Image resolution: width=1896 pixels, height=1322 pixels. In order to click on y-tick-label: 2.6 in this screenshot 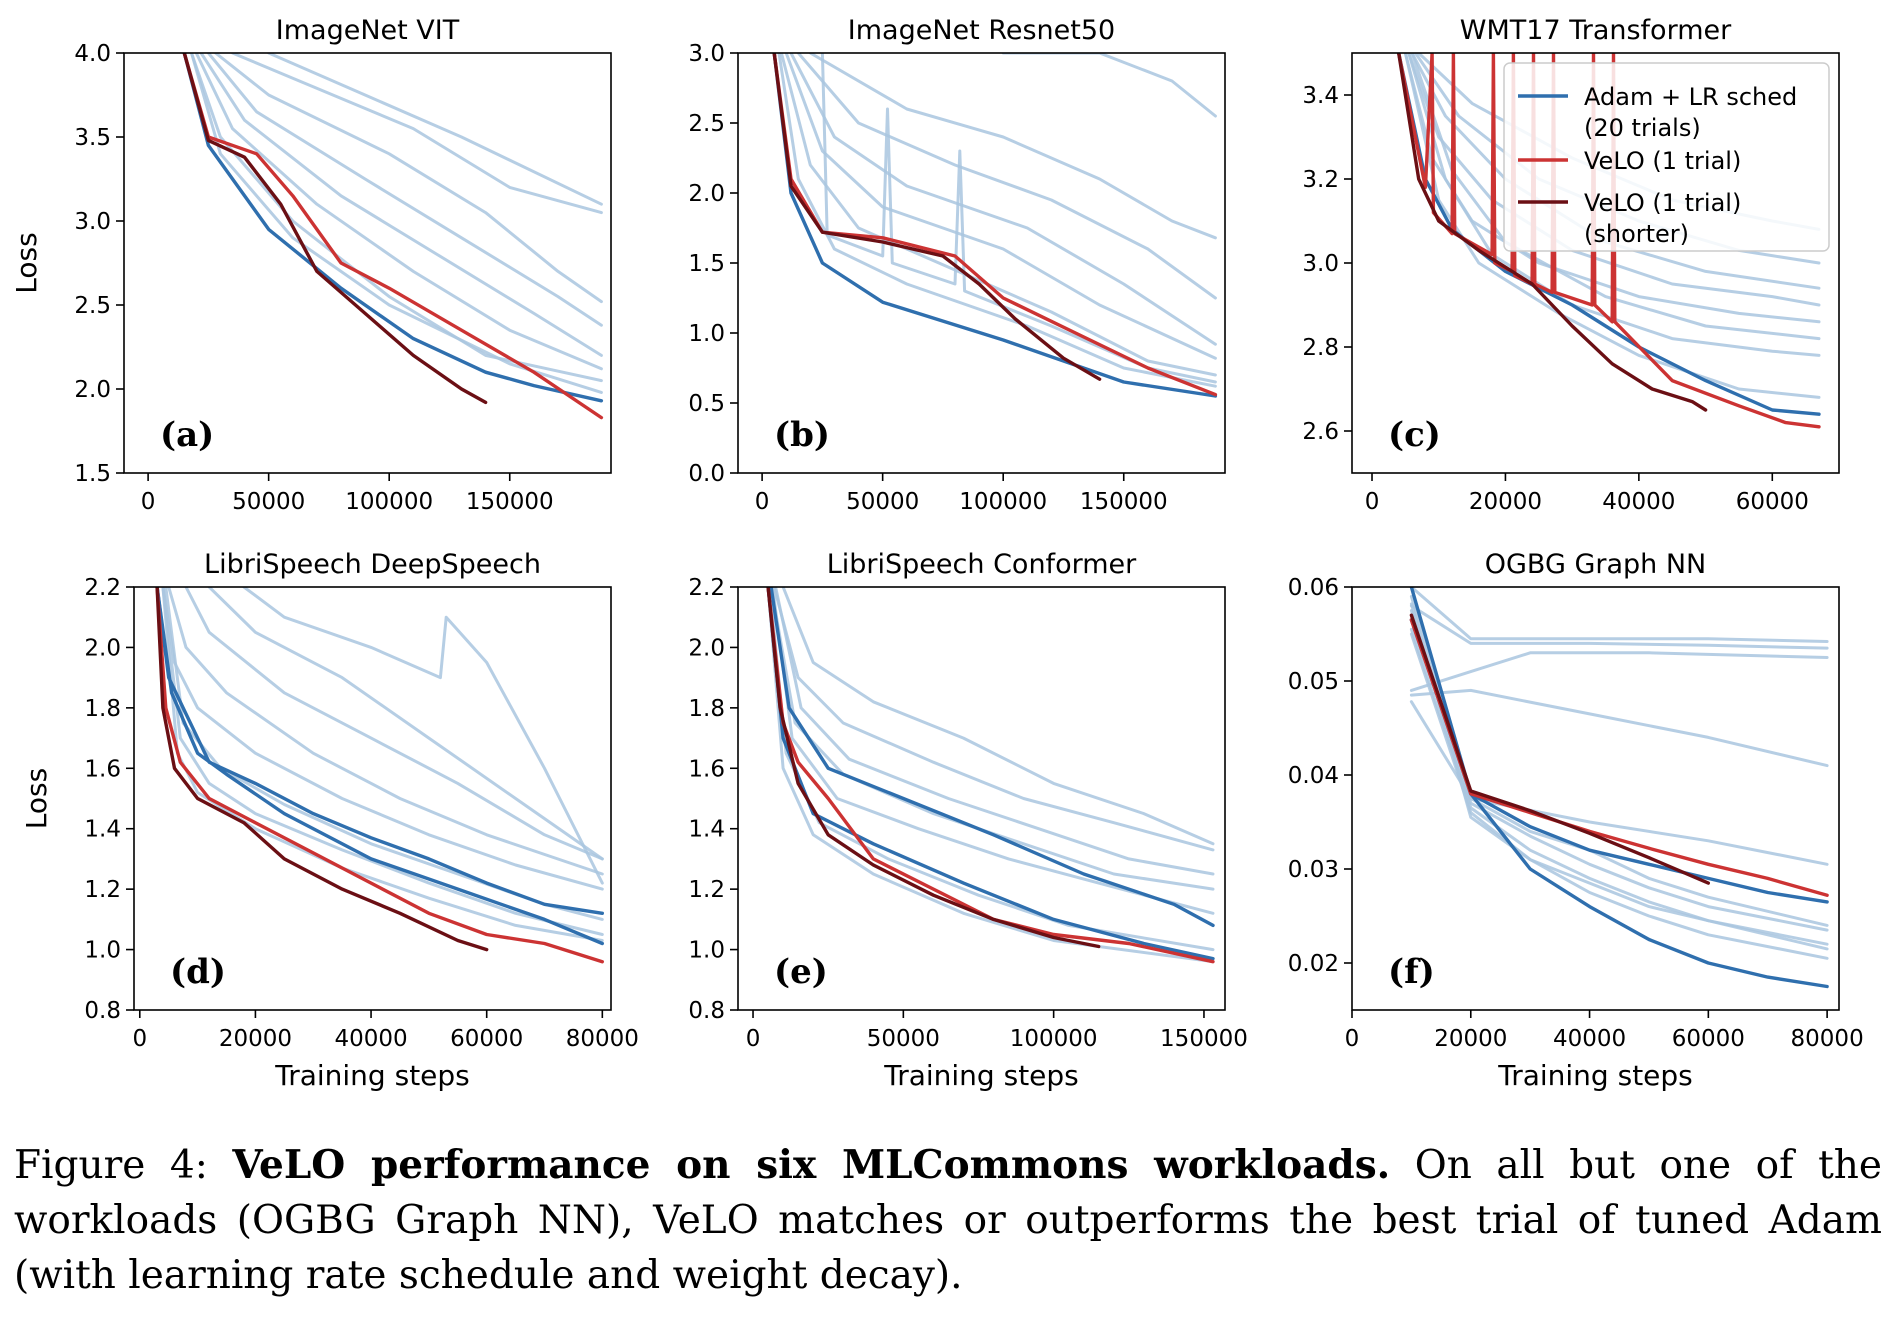, I will do `click(1320, 432)`.